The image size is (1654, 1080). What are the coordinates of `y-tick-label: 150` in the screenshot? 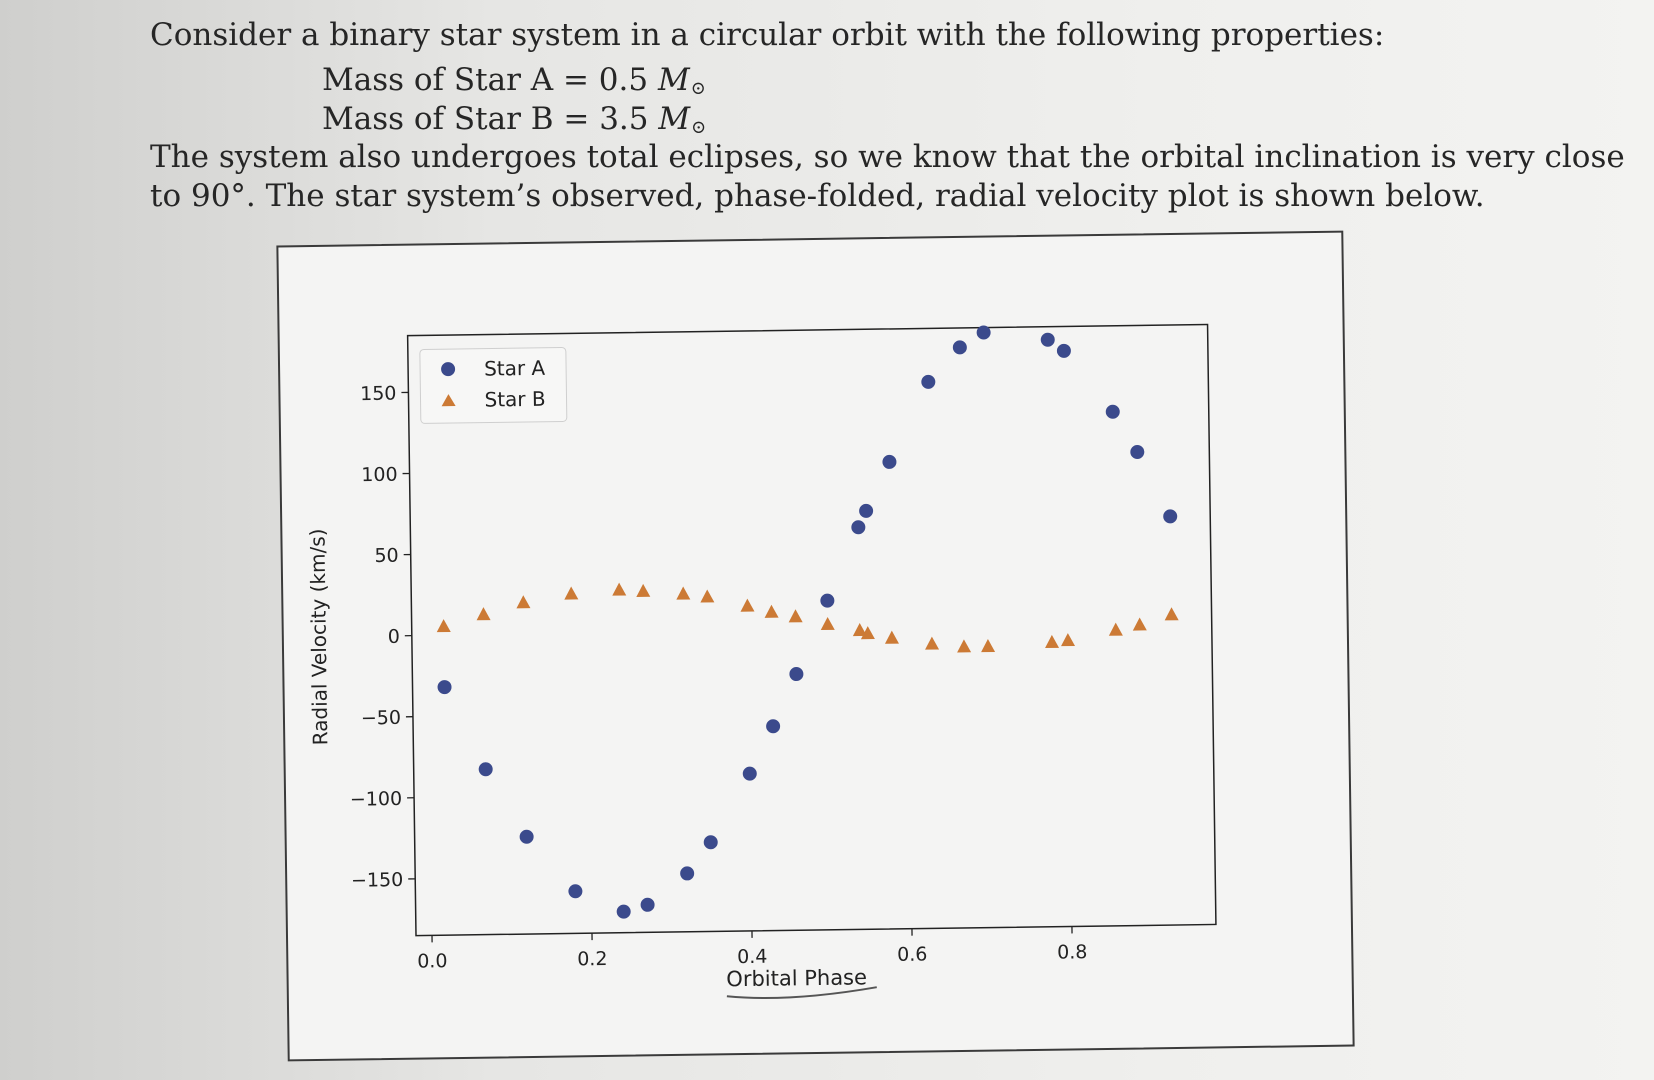 It's located at (378, 394).